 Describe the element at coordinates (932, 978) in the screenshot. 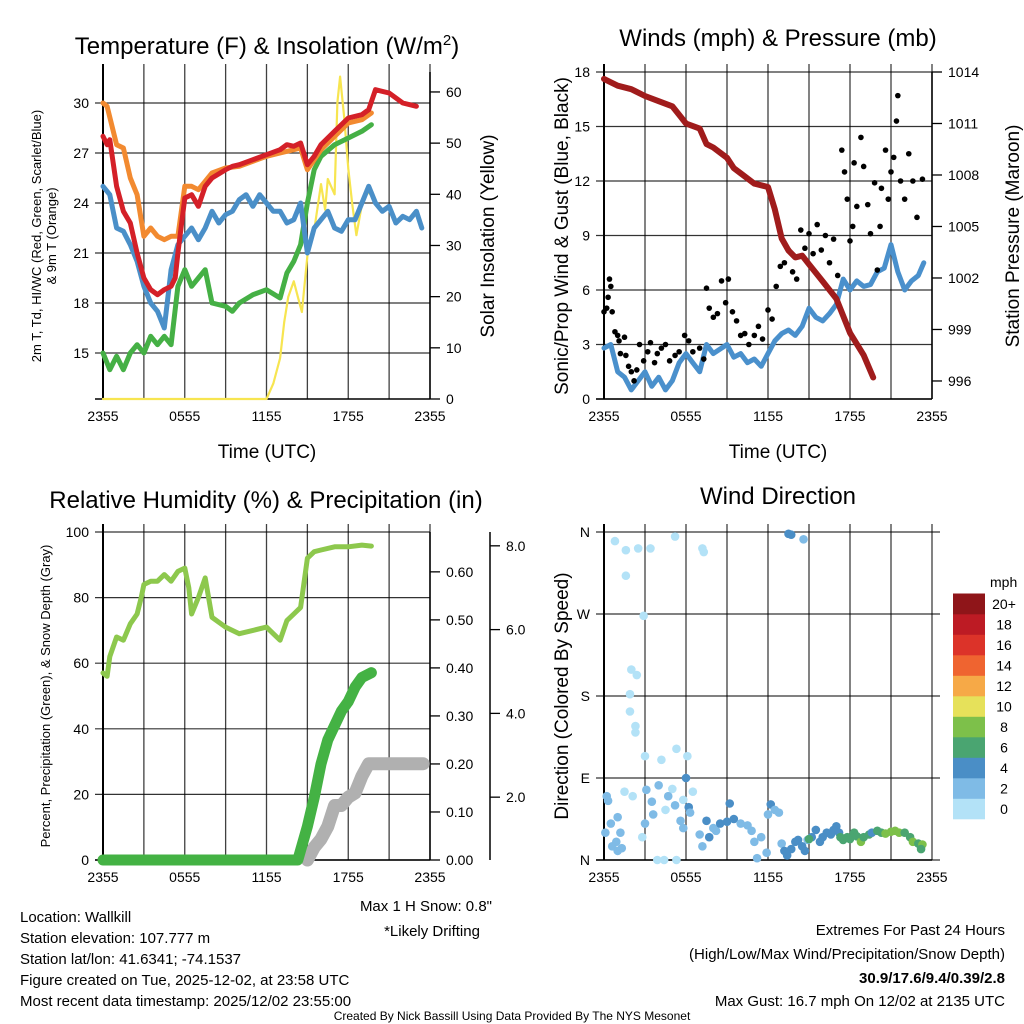

I see `extremes-values: 30.9/17.6/9.4/0.39/2.8` at that location.